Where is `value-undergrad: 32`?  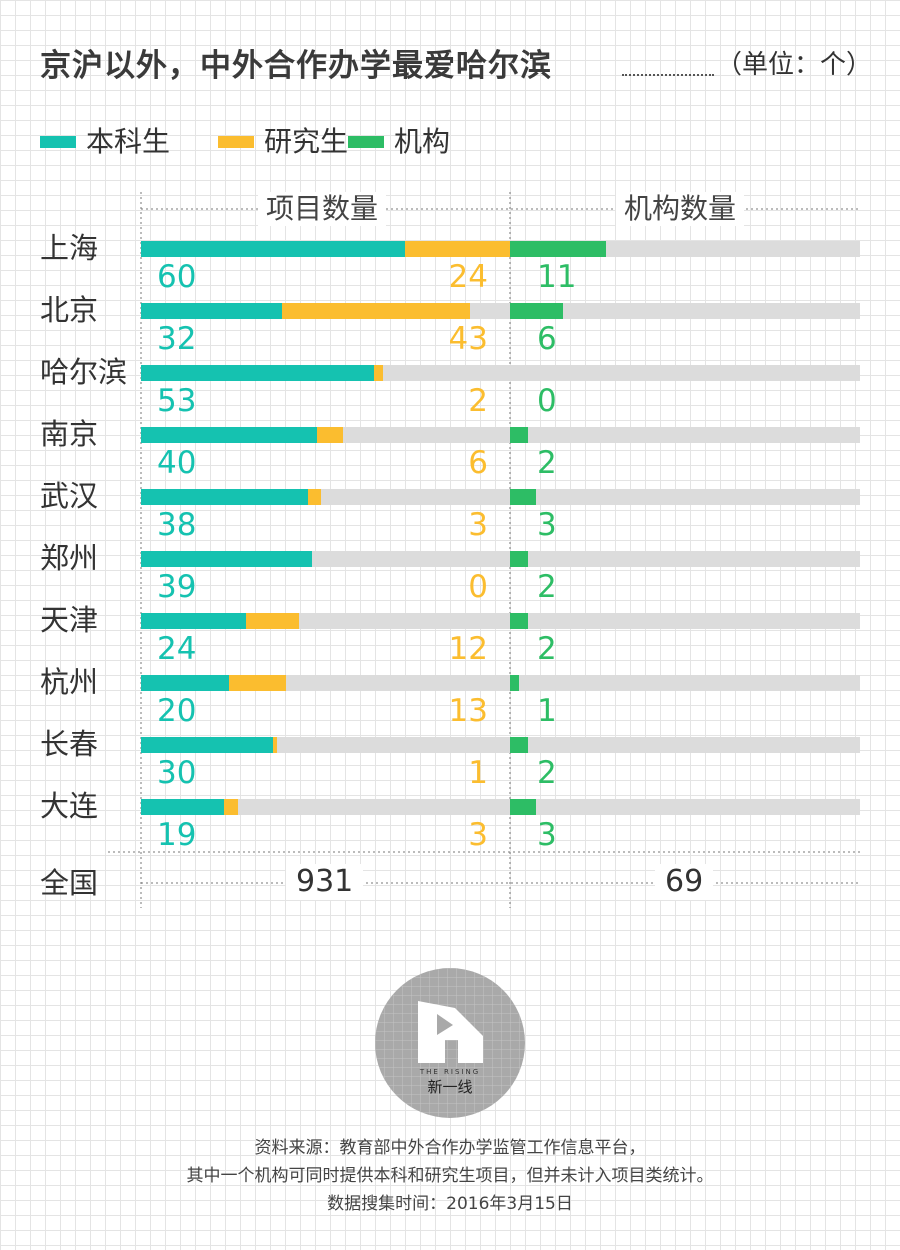
value-undergrad: 32 is located at coordinates (177, 339).